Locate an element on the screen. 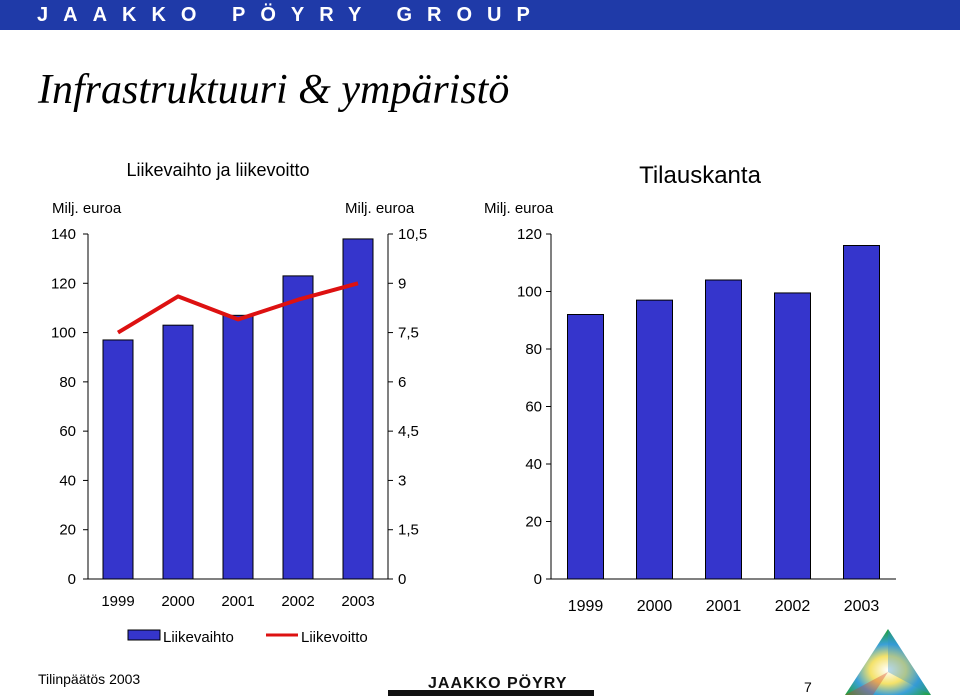 The height and width of the screenshot is (700, 960). chart1-right-unit: Milj. euroa is located at coordinates (380, 208).